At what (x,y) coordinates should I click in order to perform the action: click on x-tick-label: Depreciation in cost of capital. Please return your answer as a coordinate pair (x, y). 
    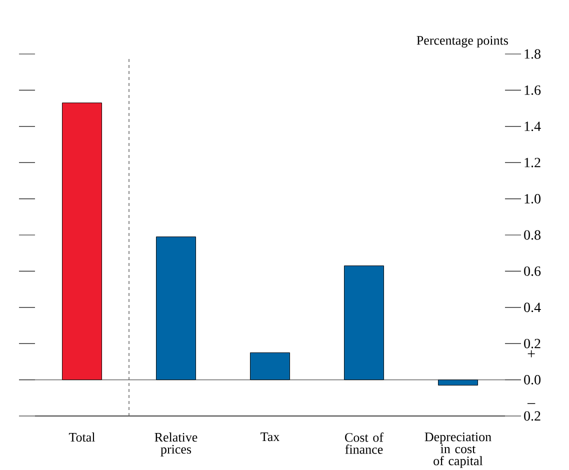
    Looking at the image, I should click on (458, 450).